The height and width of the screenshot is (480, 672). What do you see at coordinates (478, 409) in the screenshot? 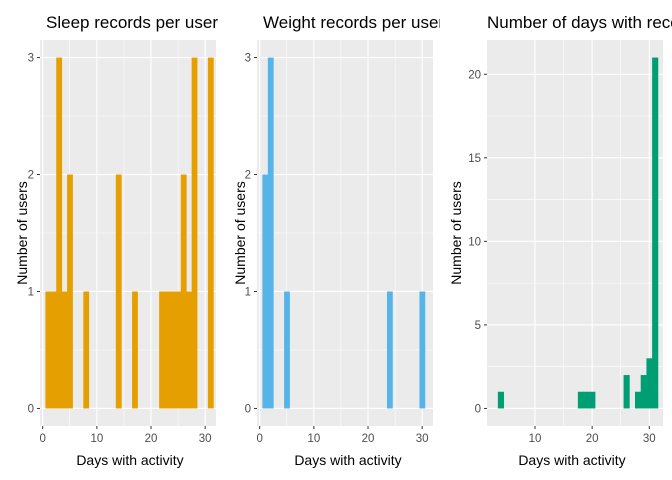
I see `days-y-tick-label: 0` at bounding box center [478, 409].